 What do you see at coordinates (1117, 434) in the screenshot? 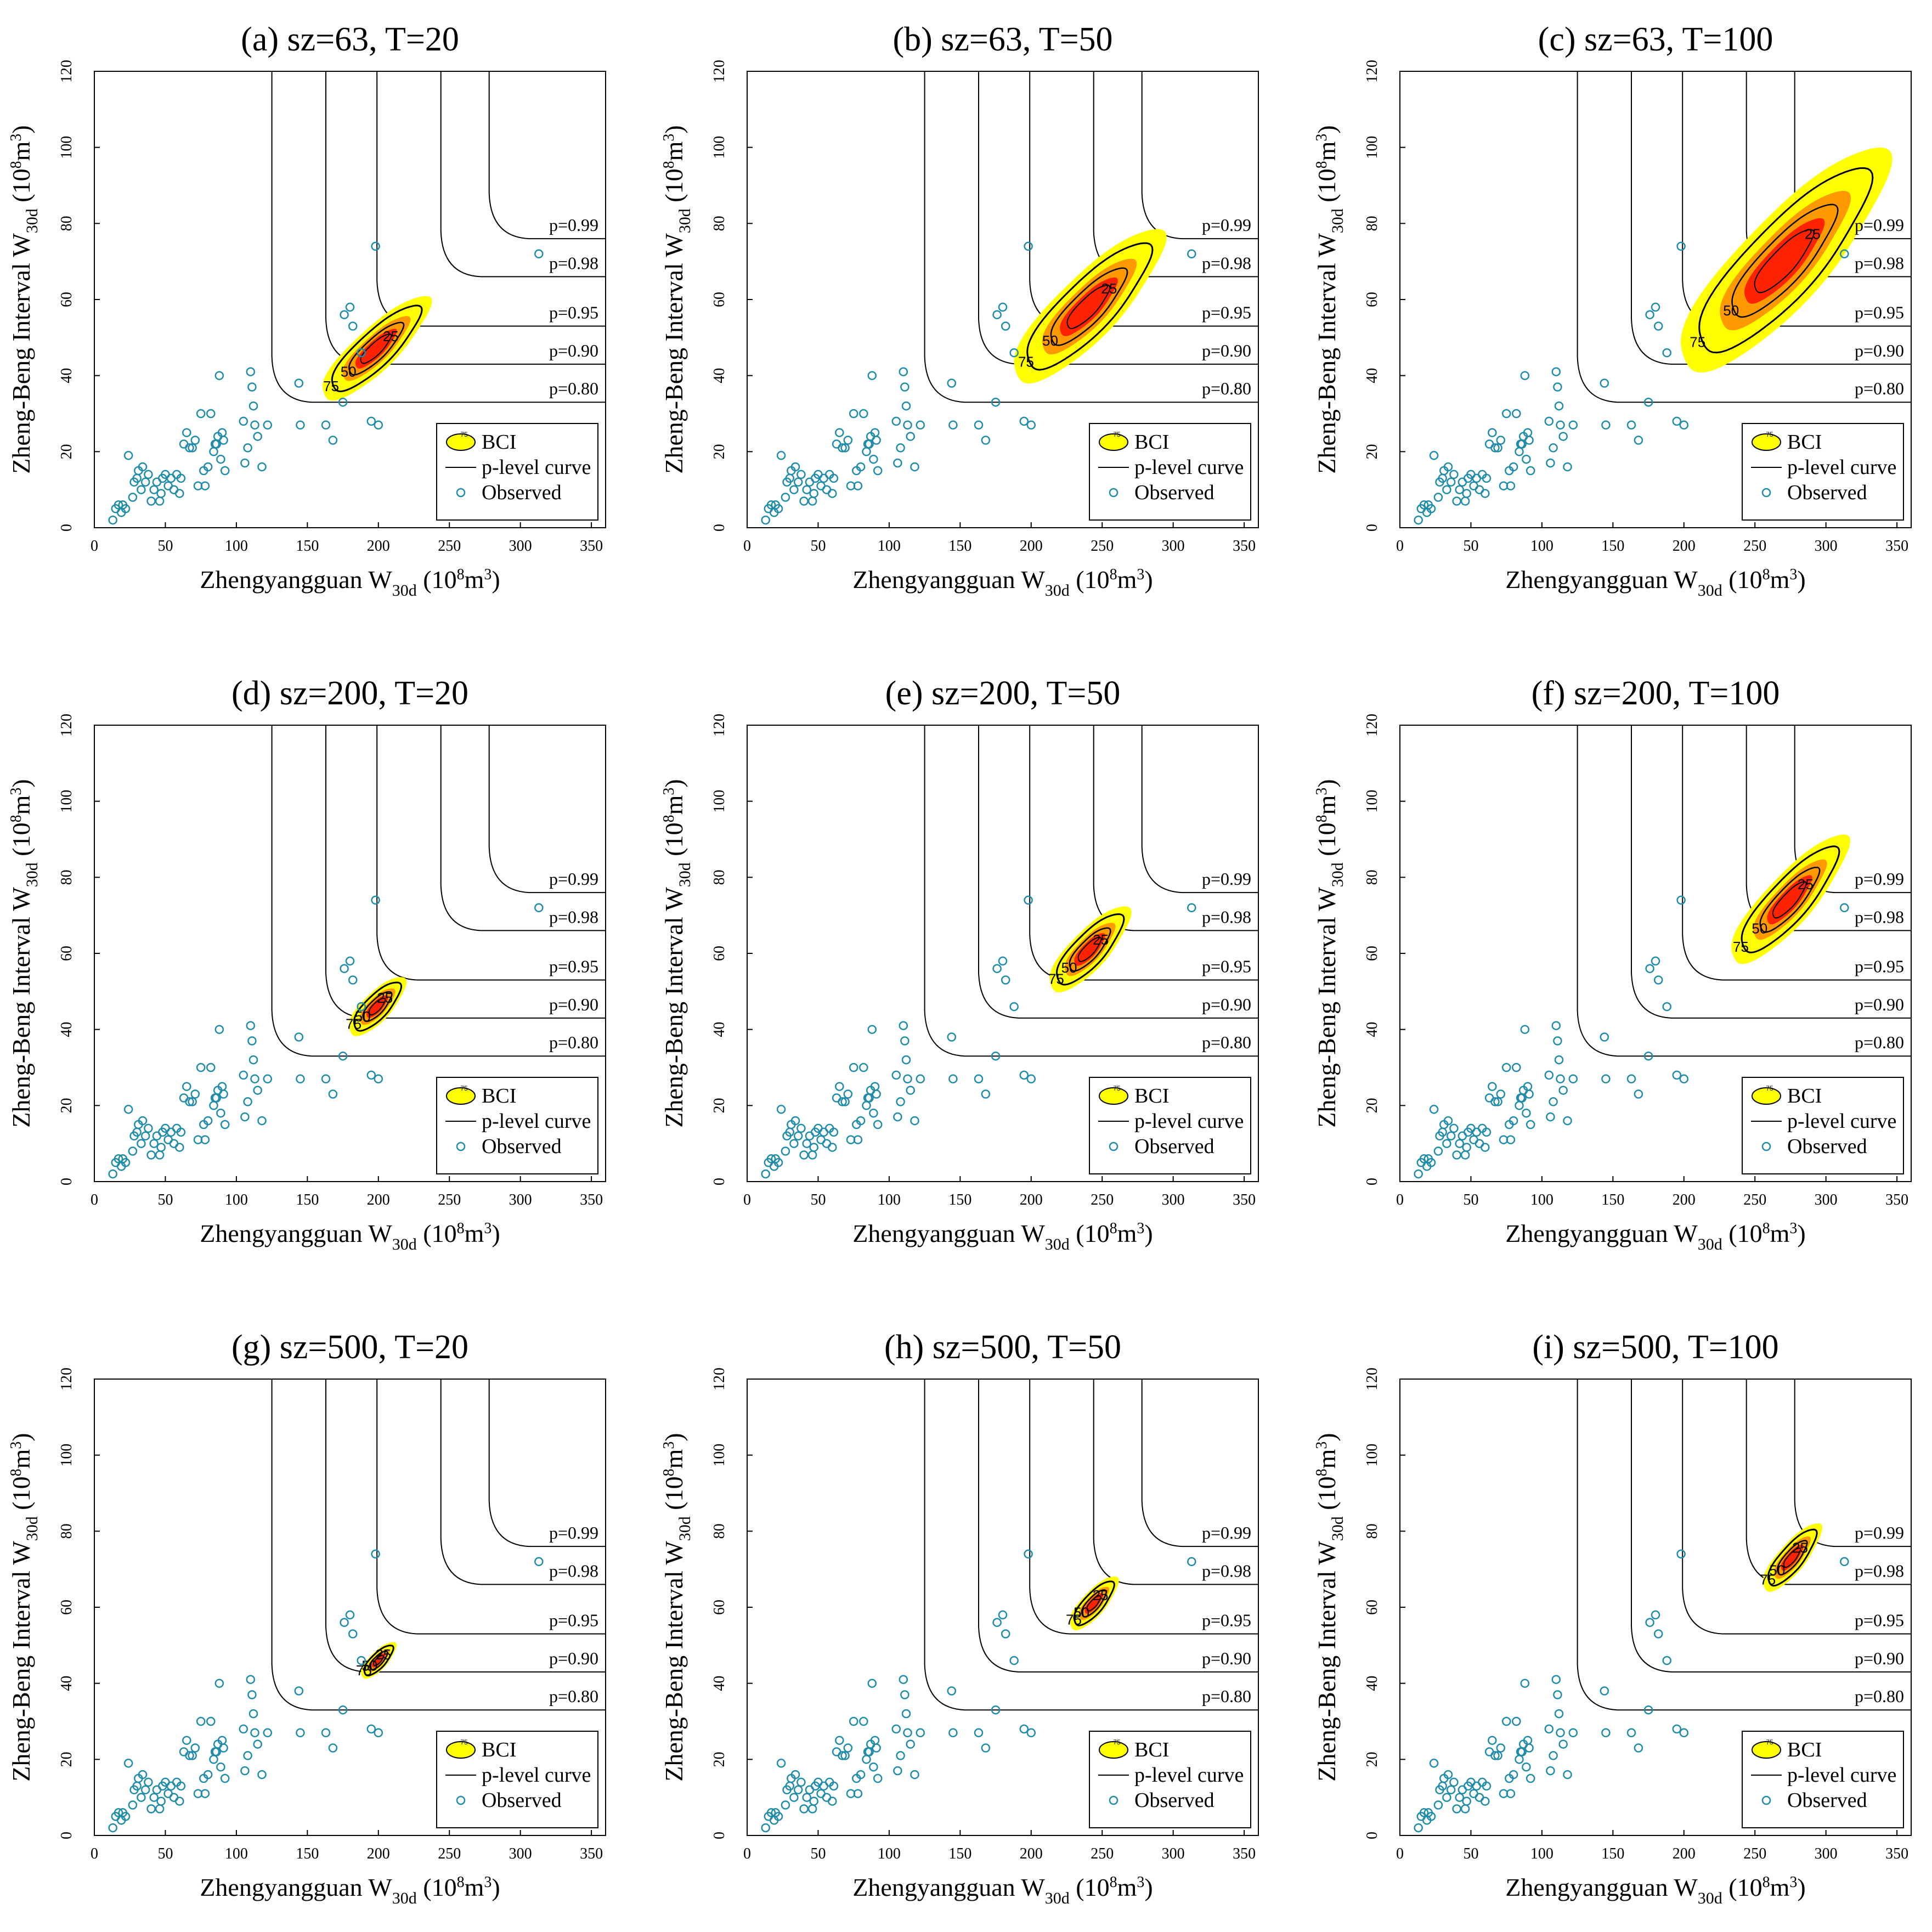
I see `legend-bci-swatch-label: 75` at bounding box center [1117, 434].